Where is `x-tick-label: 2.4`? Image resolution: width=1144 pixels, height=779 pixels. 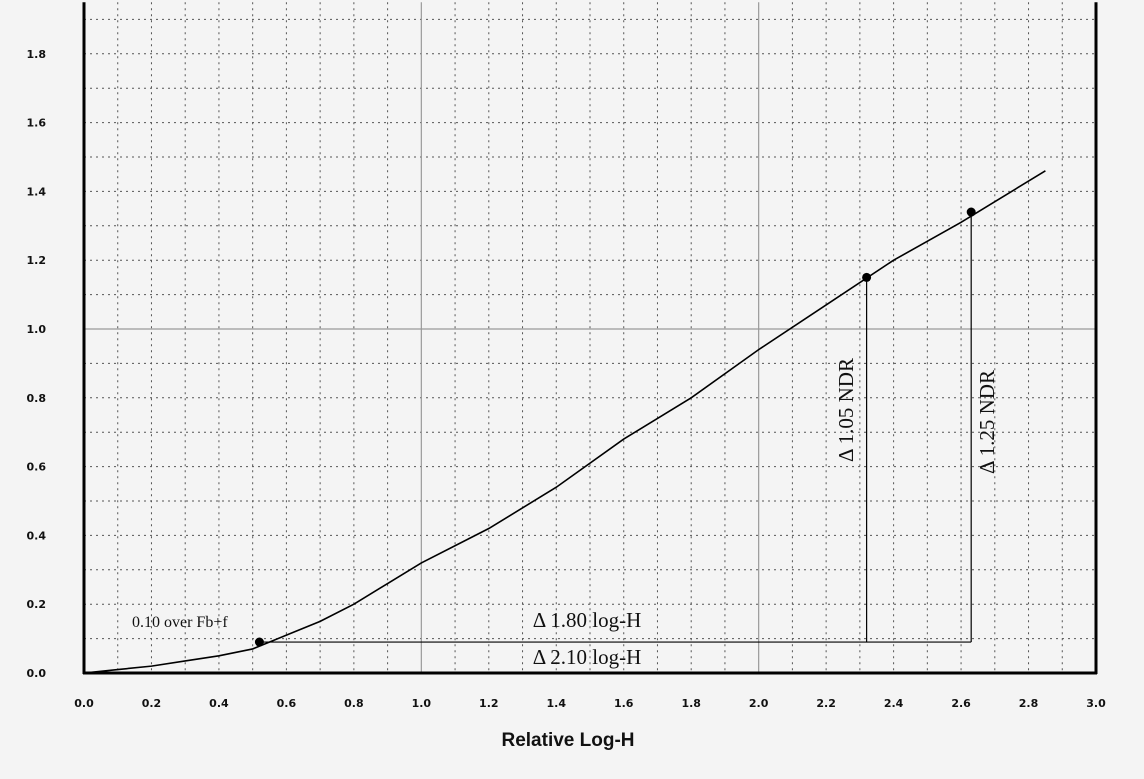
x-tick-label: 2.4 is located at coordinates (894, 703).